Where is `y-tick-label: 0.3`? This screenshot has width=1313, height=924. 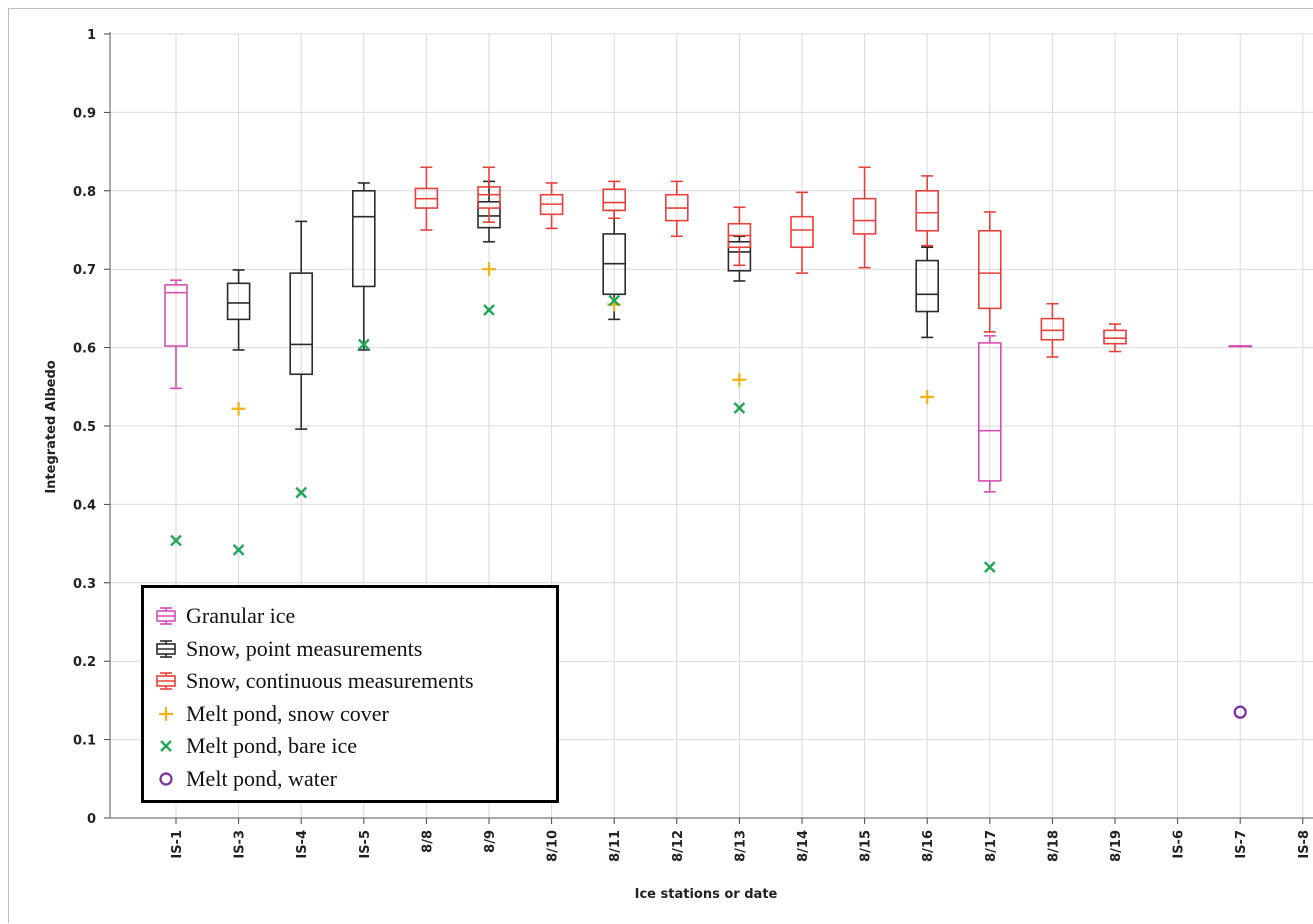 y-tick-label: 0.3 is located at coordinates (84, 584).